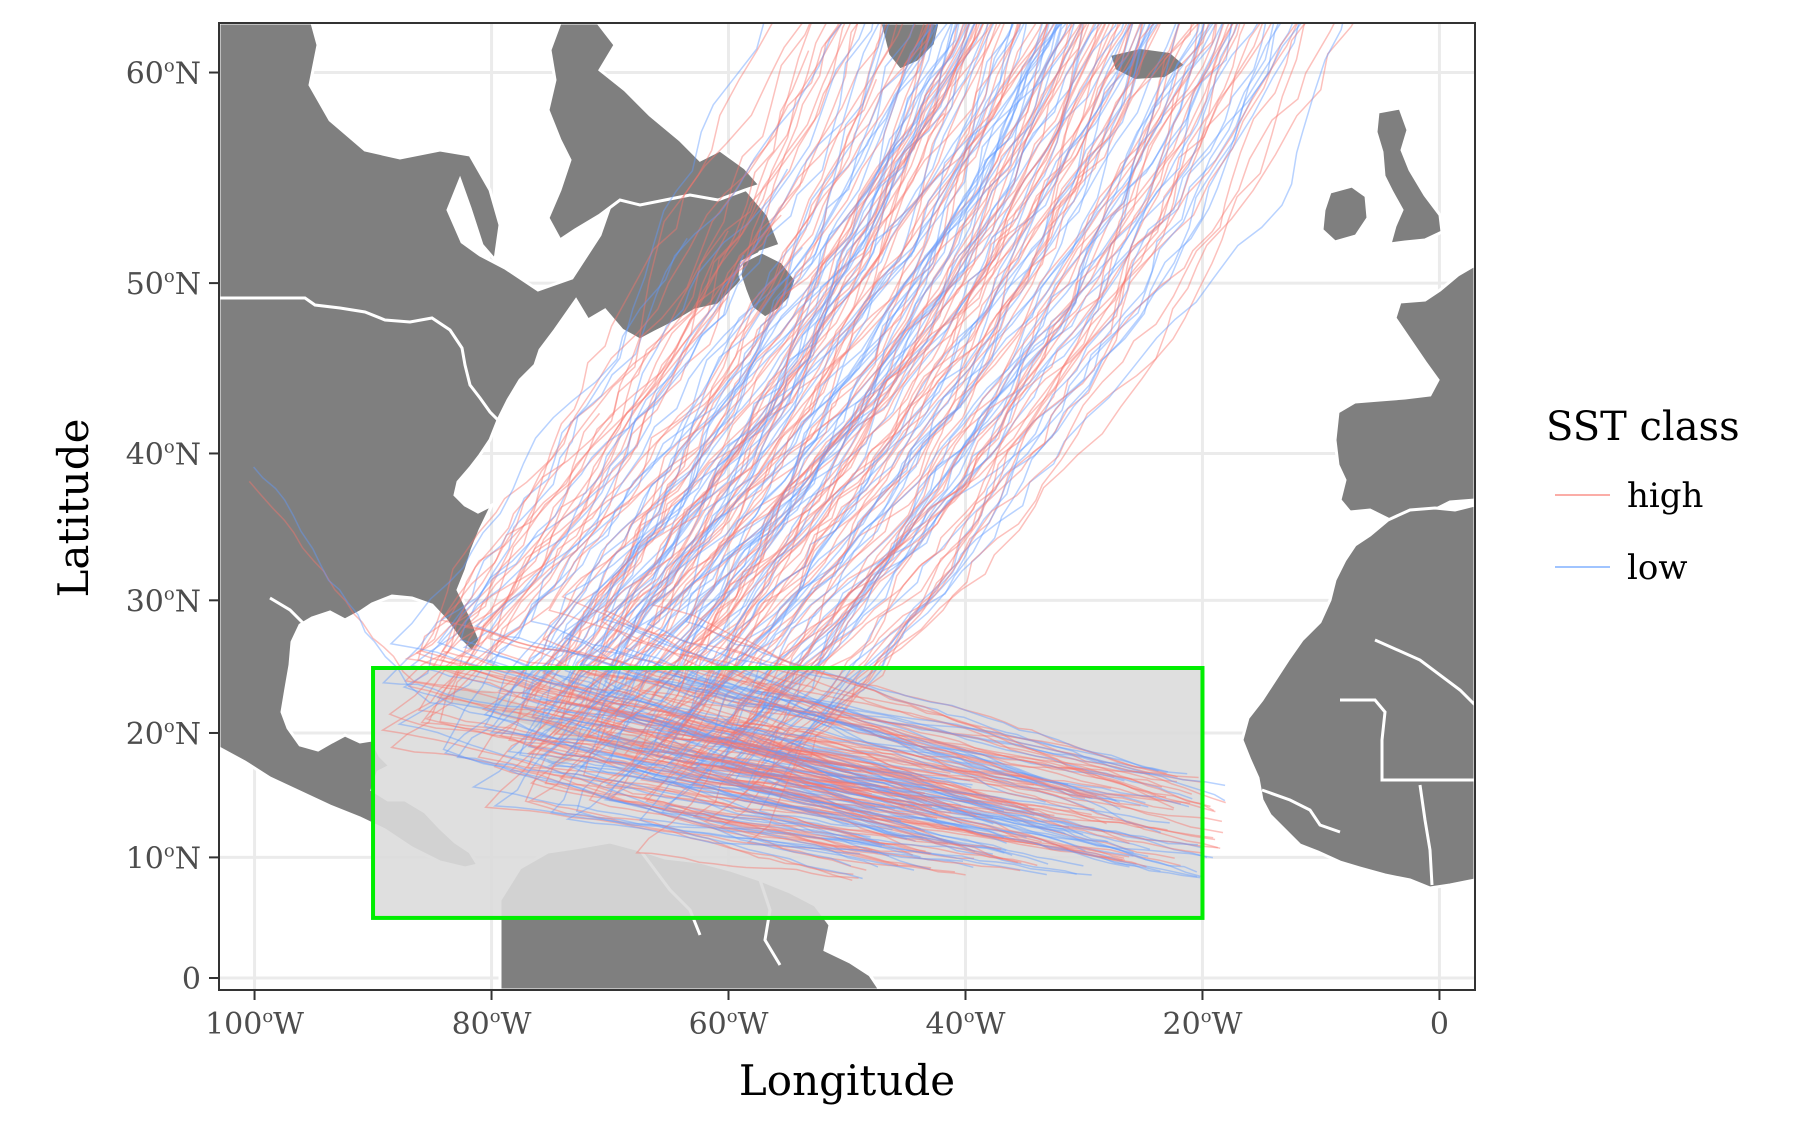 Image resolution: width=1800 pixels, height=1125 pixels. What do you see at coordinates (492, 1024) in the screenshot?
I see `x-tick-label: 80oW` at bounding box center [492, 1024].